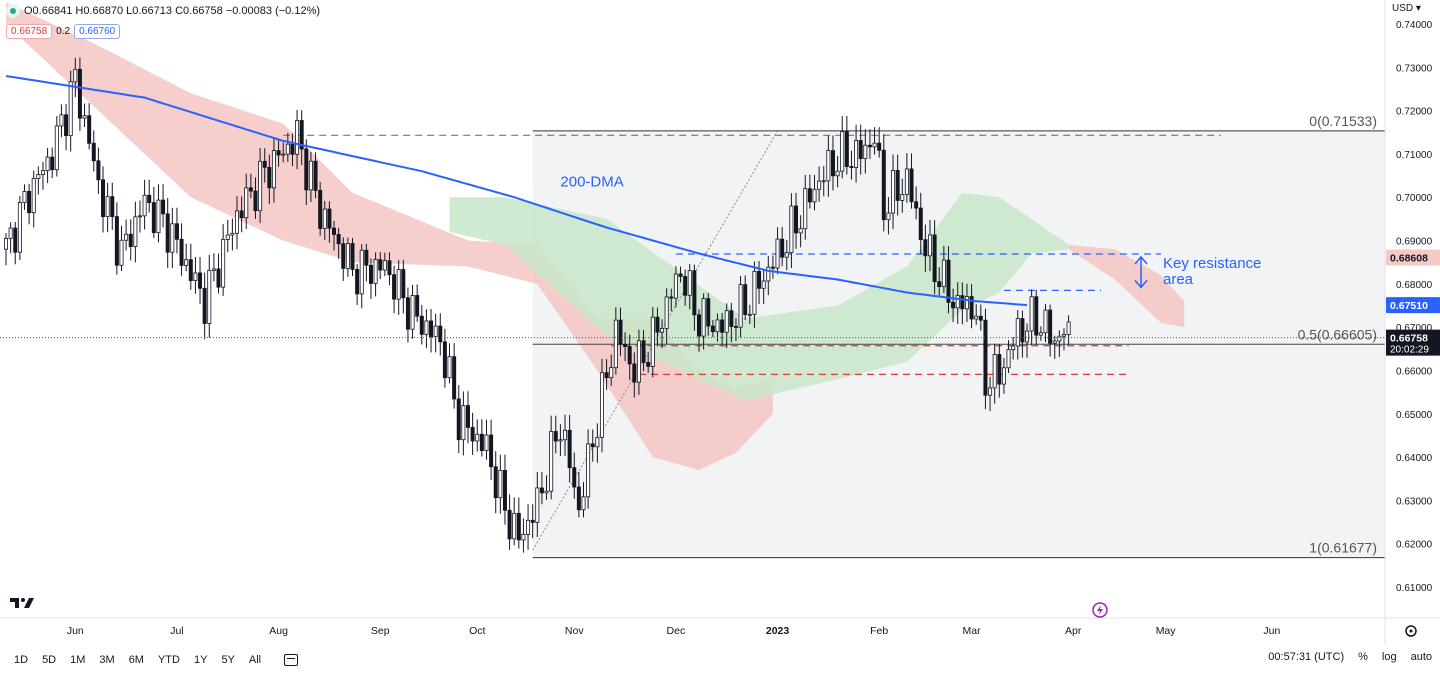 The image size is (1440, 674). Describe the element at coordinates (228, 659) in the screenshot. I see `range-button: 5Y` at that location.